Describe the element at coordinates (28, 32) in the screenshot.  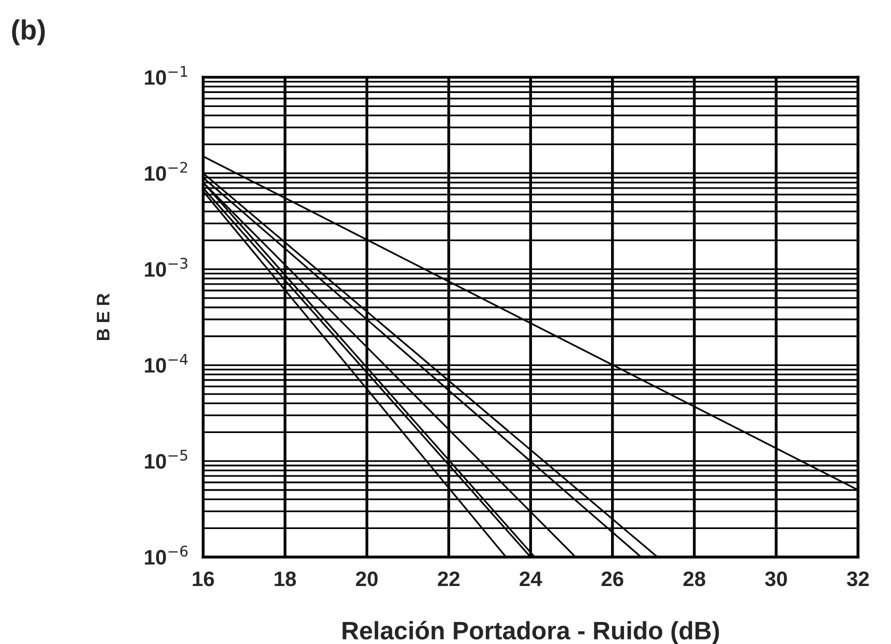
I see `text: (b)` at that location.